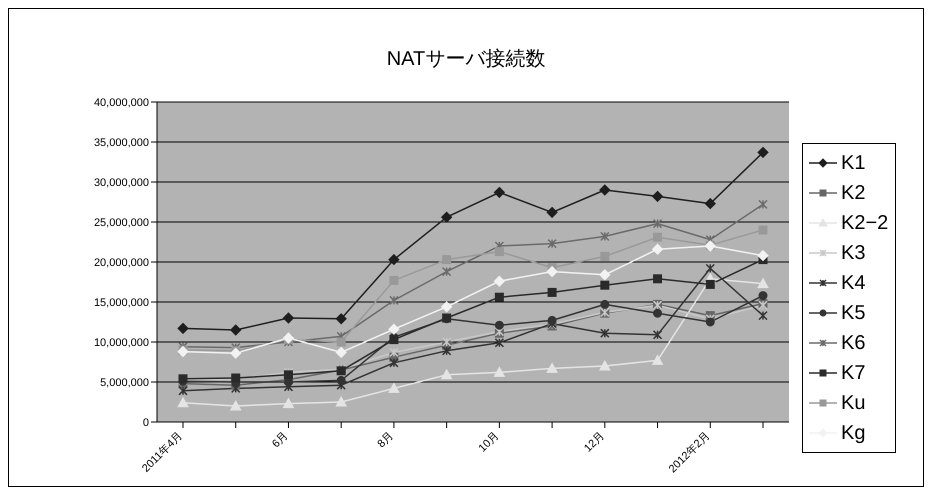  What do you see at coordinates (853, 253) in the screenshot?
I see `legend-label: K3` at bounding box center [853, 253].